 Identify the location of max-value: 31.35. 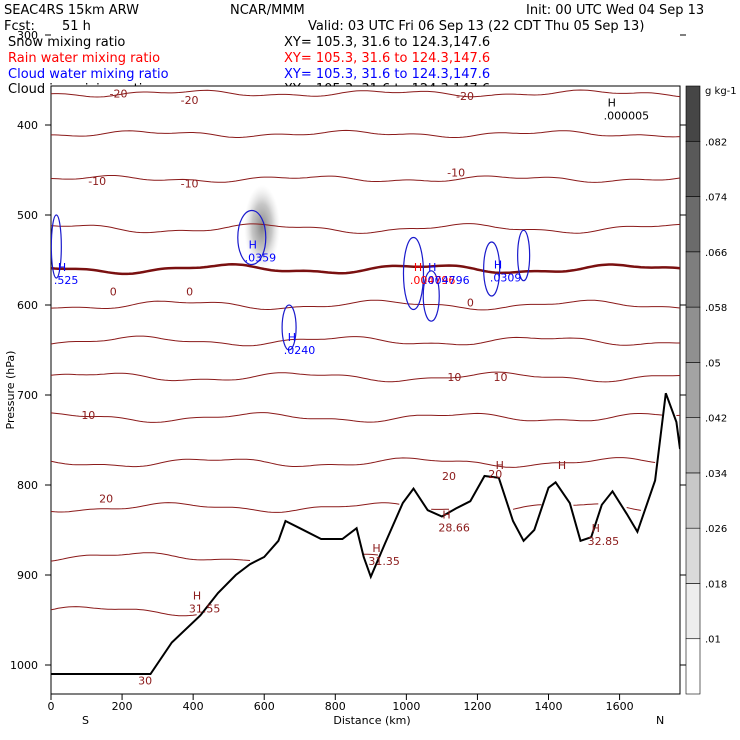
(384, 561).